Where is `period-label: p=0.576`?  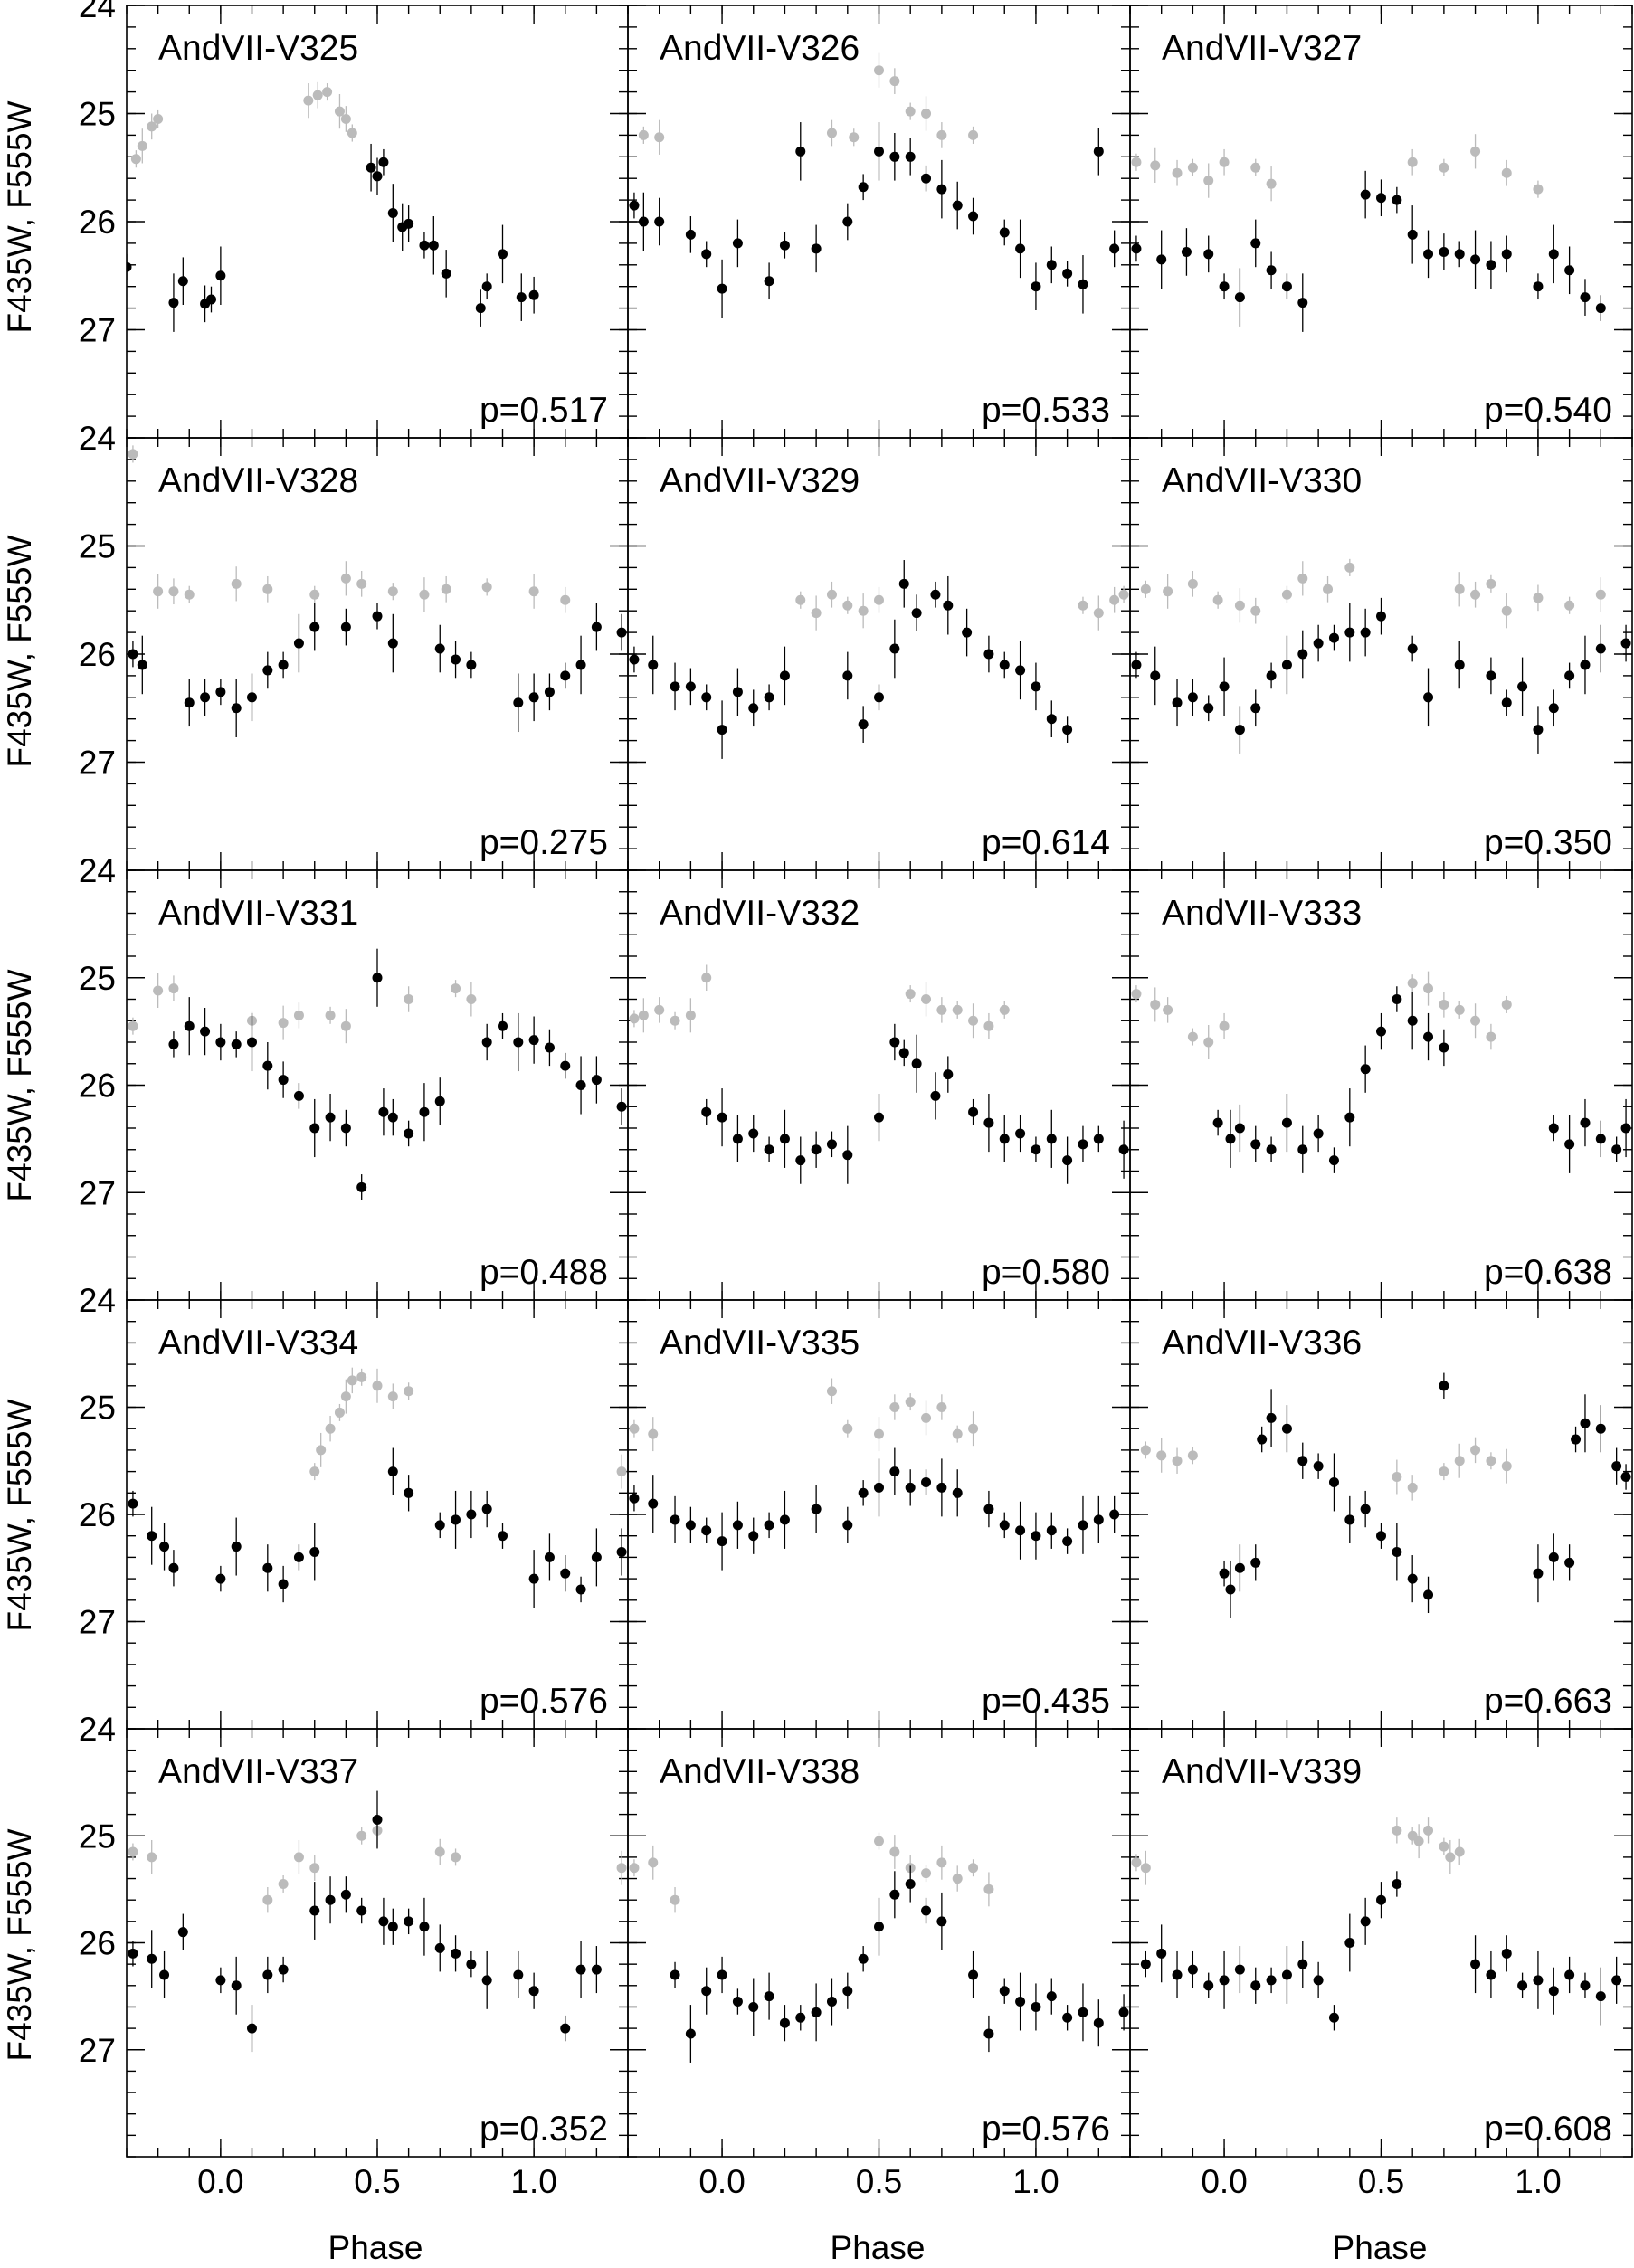
period-label: p=0.576 is located at coordinates (1046, 2129).